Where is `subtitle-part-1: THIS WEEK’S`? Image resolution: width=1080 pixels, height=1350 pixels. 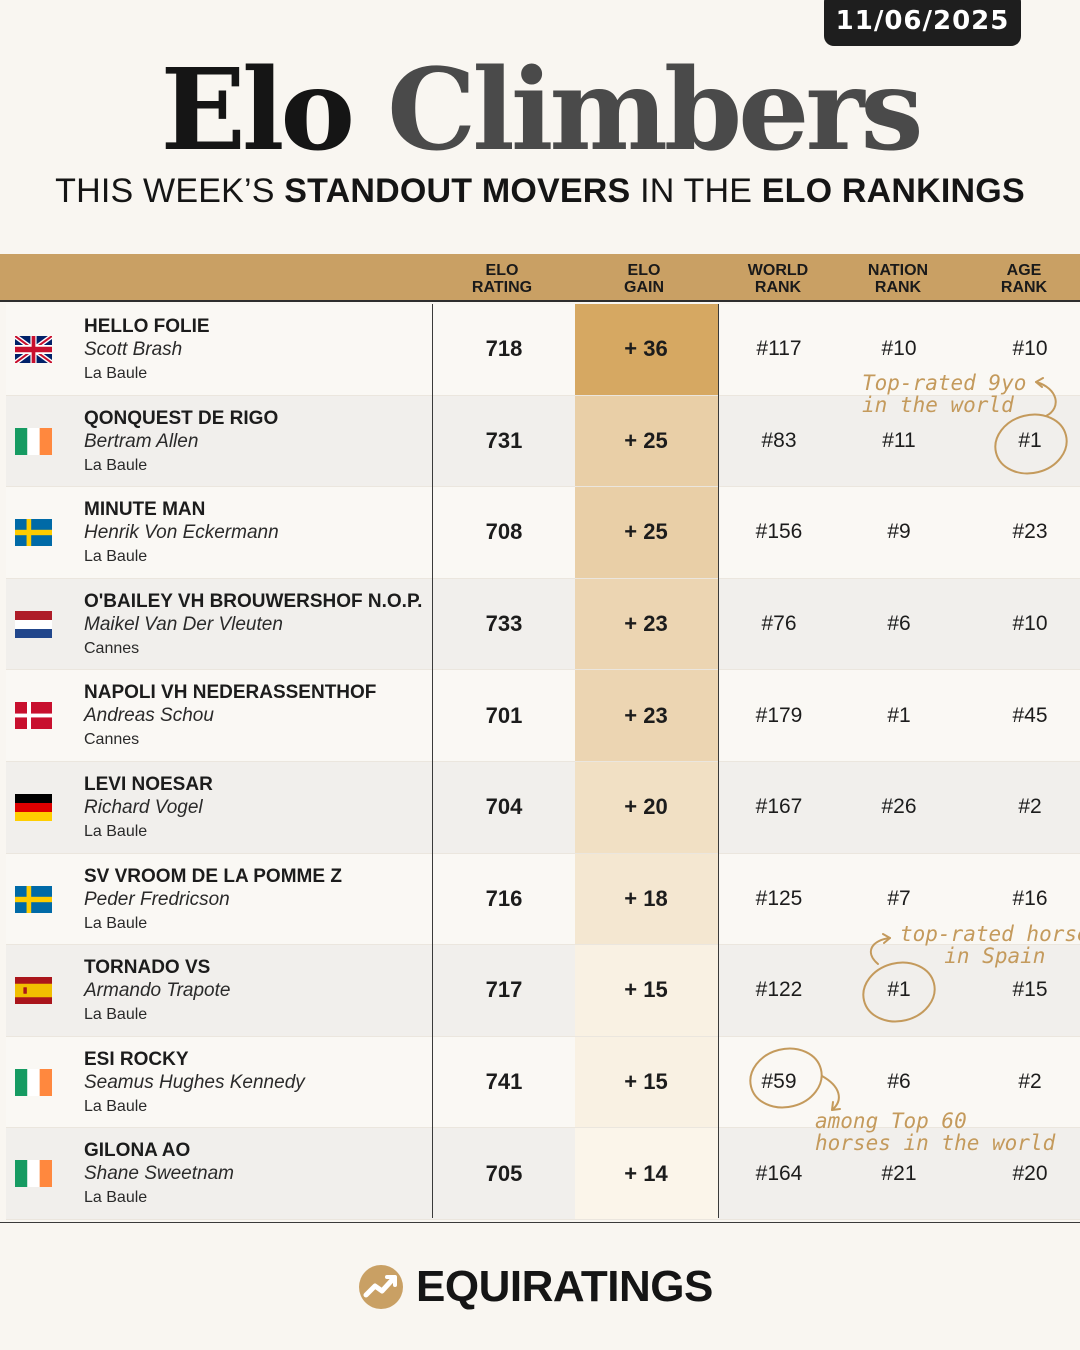 subtitle-part-1: THIS WEEK’S is located at coordinates (170, 191).